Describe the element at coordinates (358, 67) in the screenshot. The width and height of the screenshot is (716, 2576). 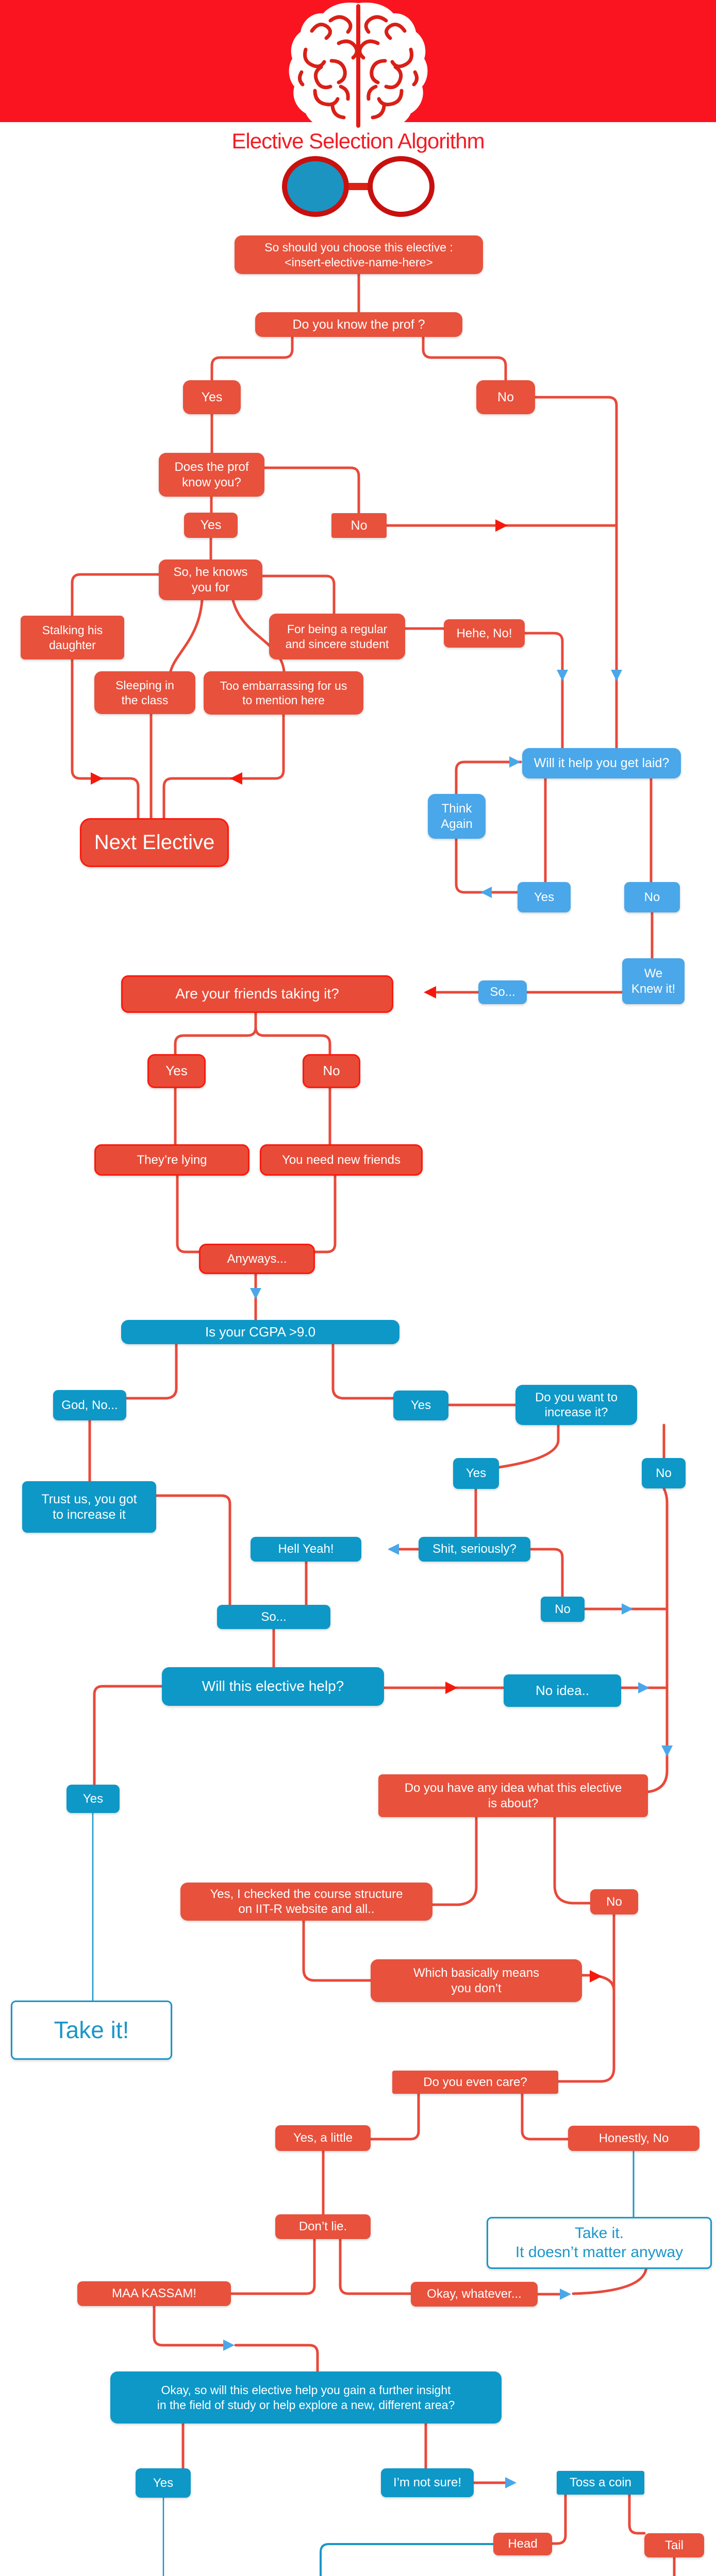
I see `brain-icon` at that location.